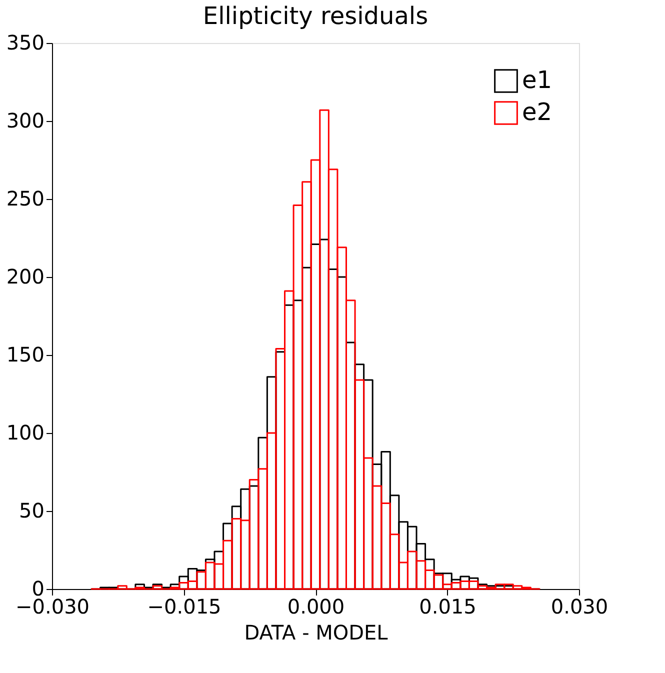  What do you see at coordinates (184, 606) in the screenshot?
I see `x-tick-label: −0.015` at bounding box center [184, 606].